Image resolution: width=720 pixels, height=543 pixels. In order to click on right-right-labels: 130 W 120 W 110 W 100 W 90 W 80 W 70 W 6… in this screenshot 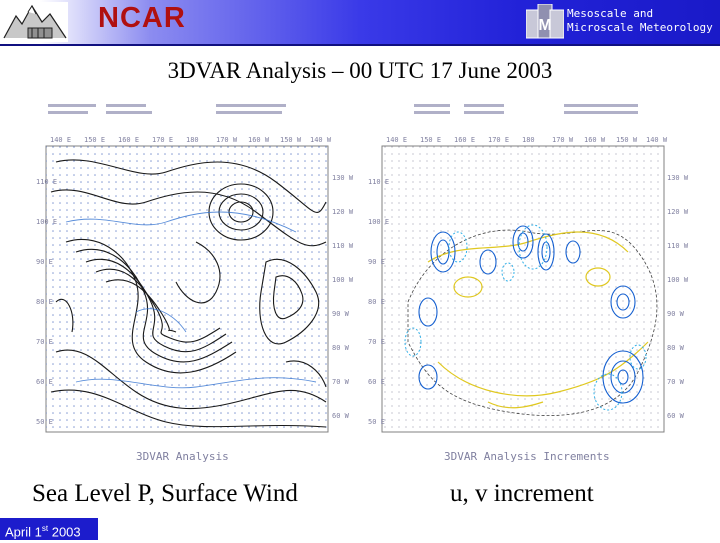, I will do `click(678, 297)`.